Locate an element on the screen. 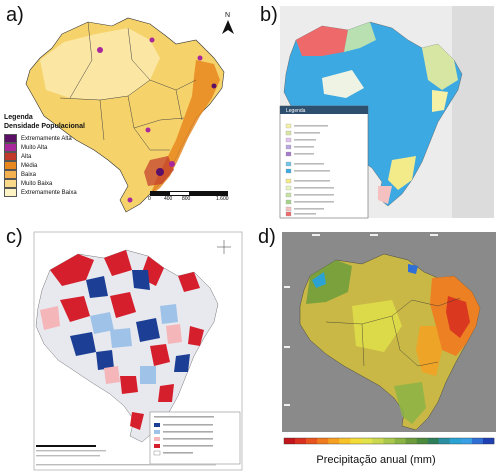 The height and width of the screenshot is (473, 500). region-northeast-pale is located at coordinates (440, 101).